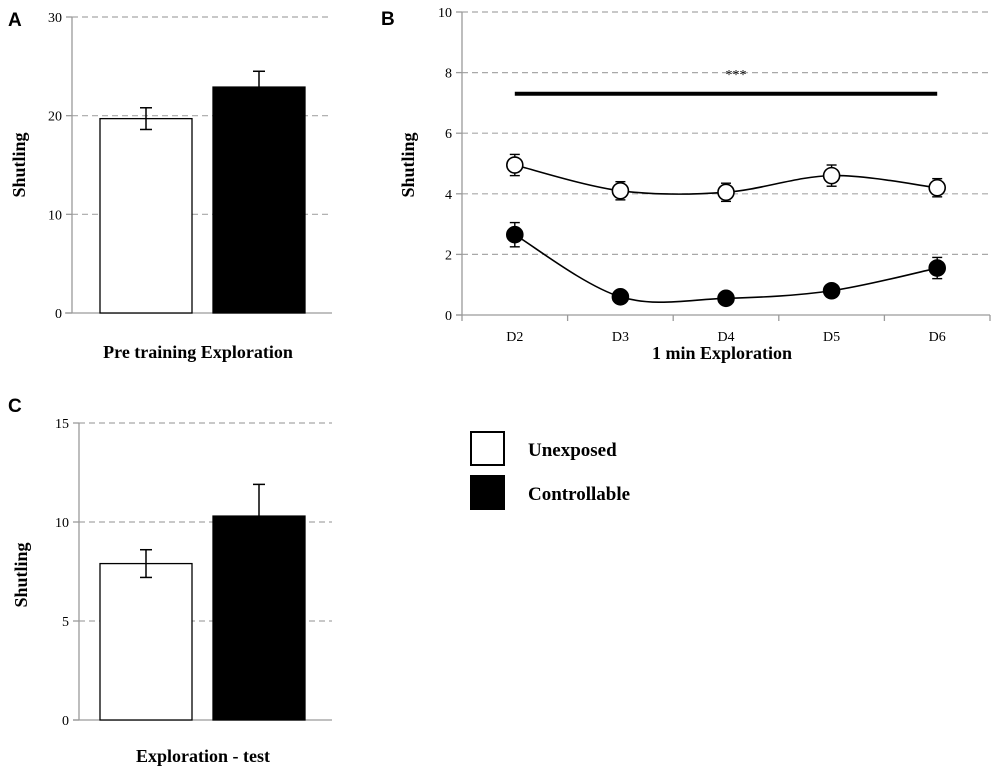 This screenshot has height=776, width=1000. What do you see at coordinates (937, 268) in the screenshot?
I see `point-controllable-d6` at bounding box center [937, 268].